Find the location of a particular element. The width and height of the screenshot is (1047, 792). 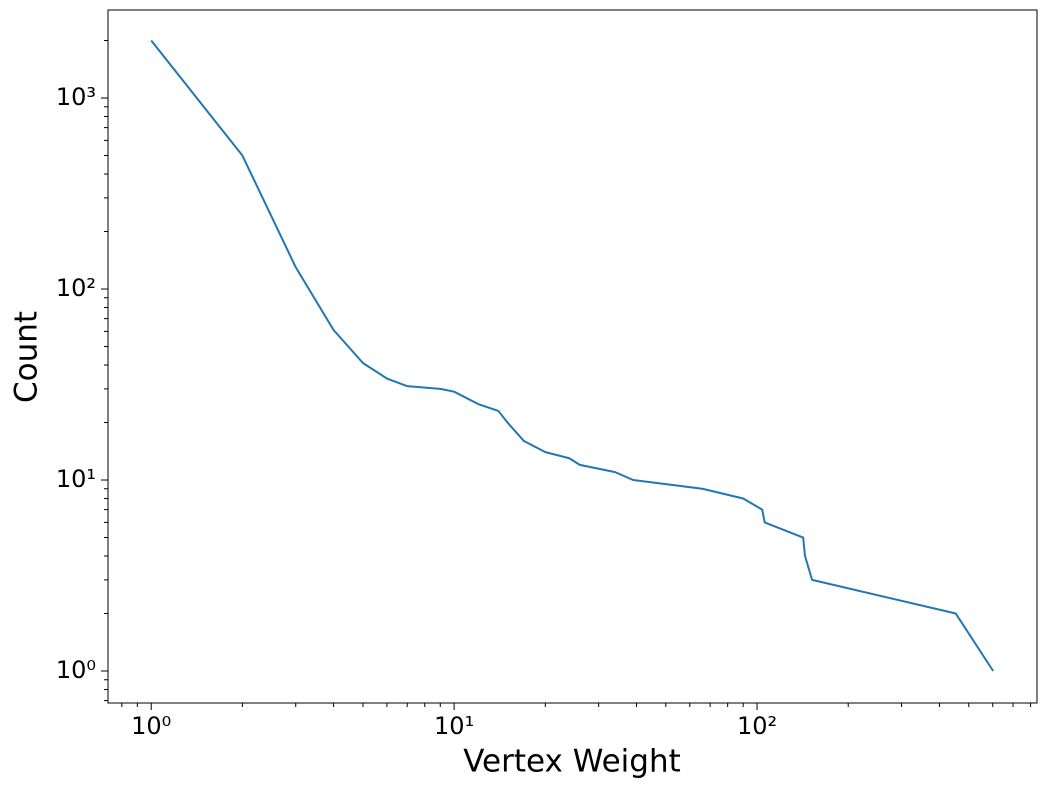

y-tick-label: 10² is located at coordinates (76, 288).